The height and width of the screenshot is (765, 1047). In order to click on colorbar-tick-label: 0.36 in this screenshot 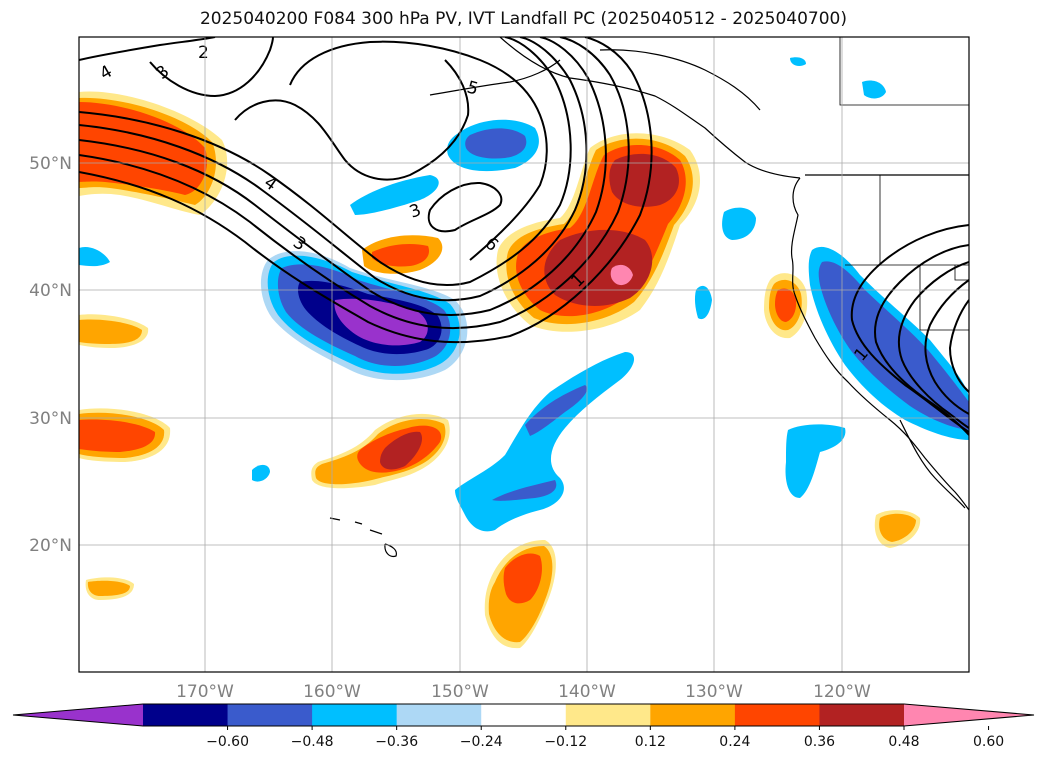, I will do `click(819, 742)`.